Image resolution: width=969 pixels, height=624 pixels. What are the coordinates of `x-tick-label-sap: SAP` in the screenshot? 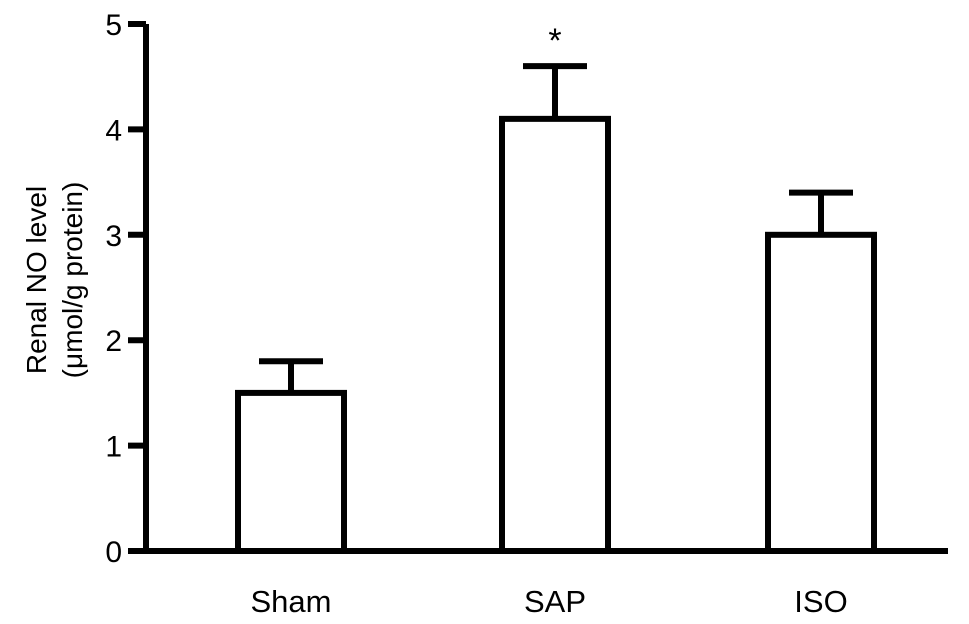 It's located at (555, 601).